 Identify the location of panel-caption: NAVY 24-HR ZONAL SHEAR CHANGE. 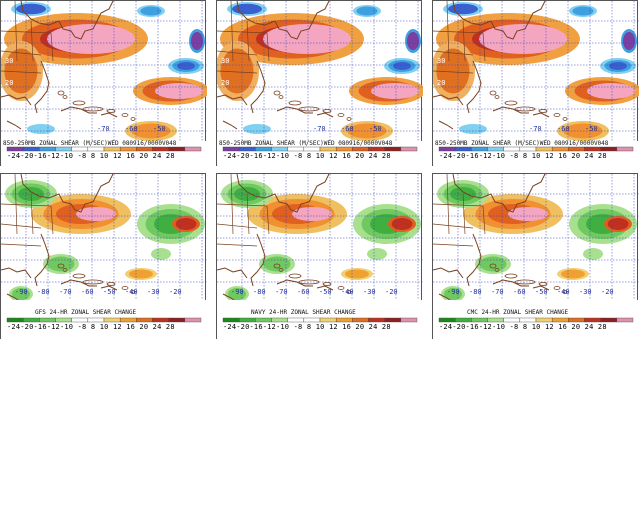
(303, 312).